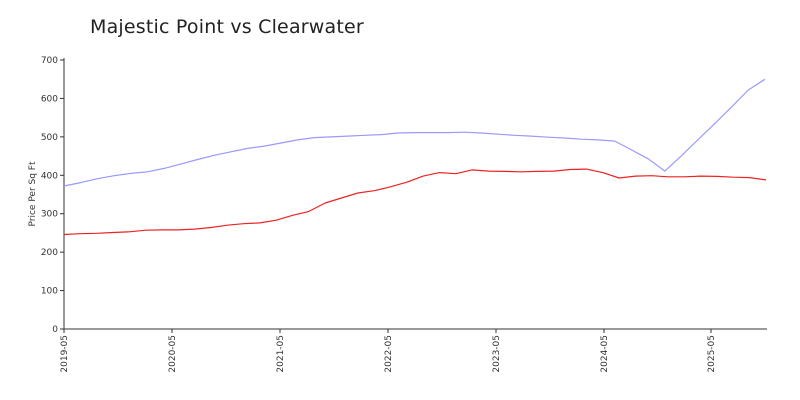 This screenshot has width=800, height=400. I want to click on x-tick-label: 2021-05, so click(281, 354).